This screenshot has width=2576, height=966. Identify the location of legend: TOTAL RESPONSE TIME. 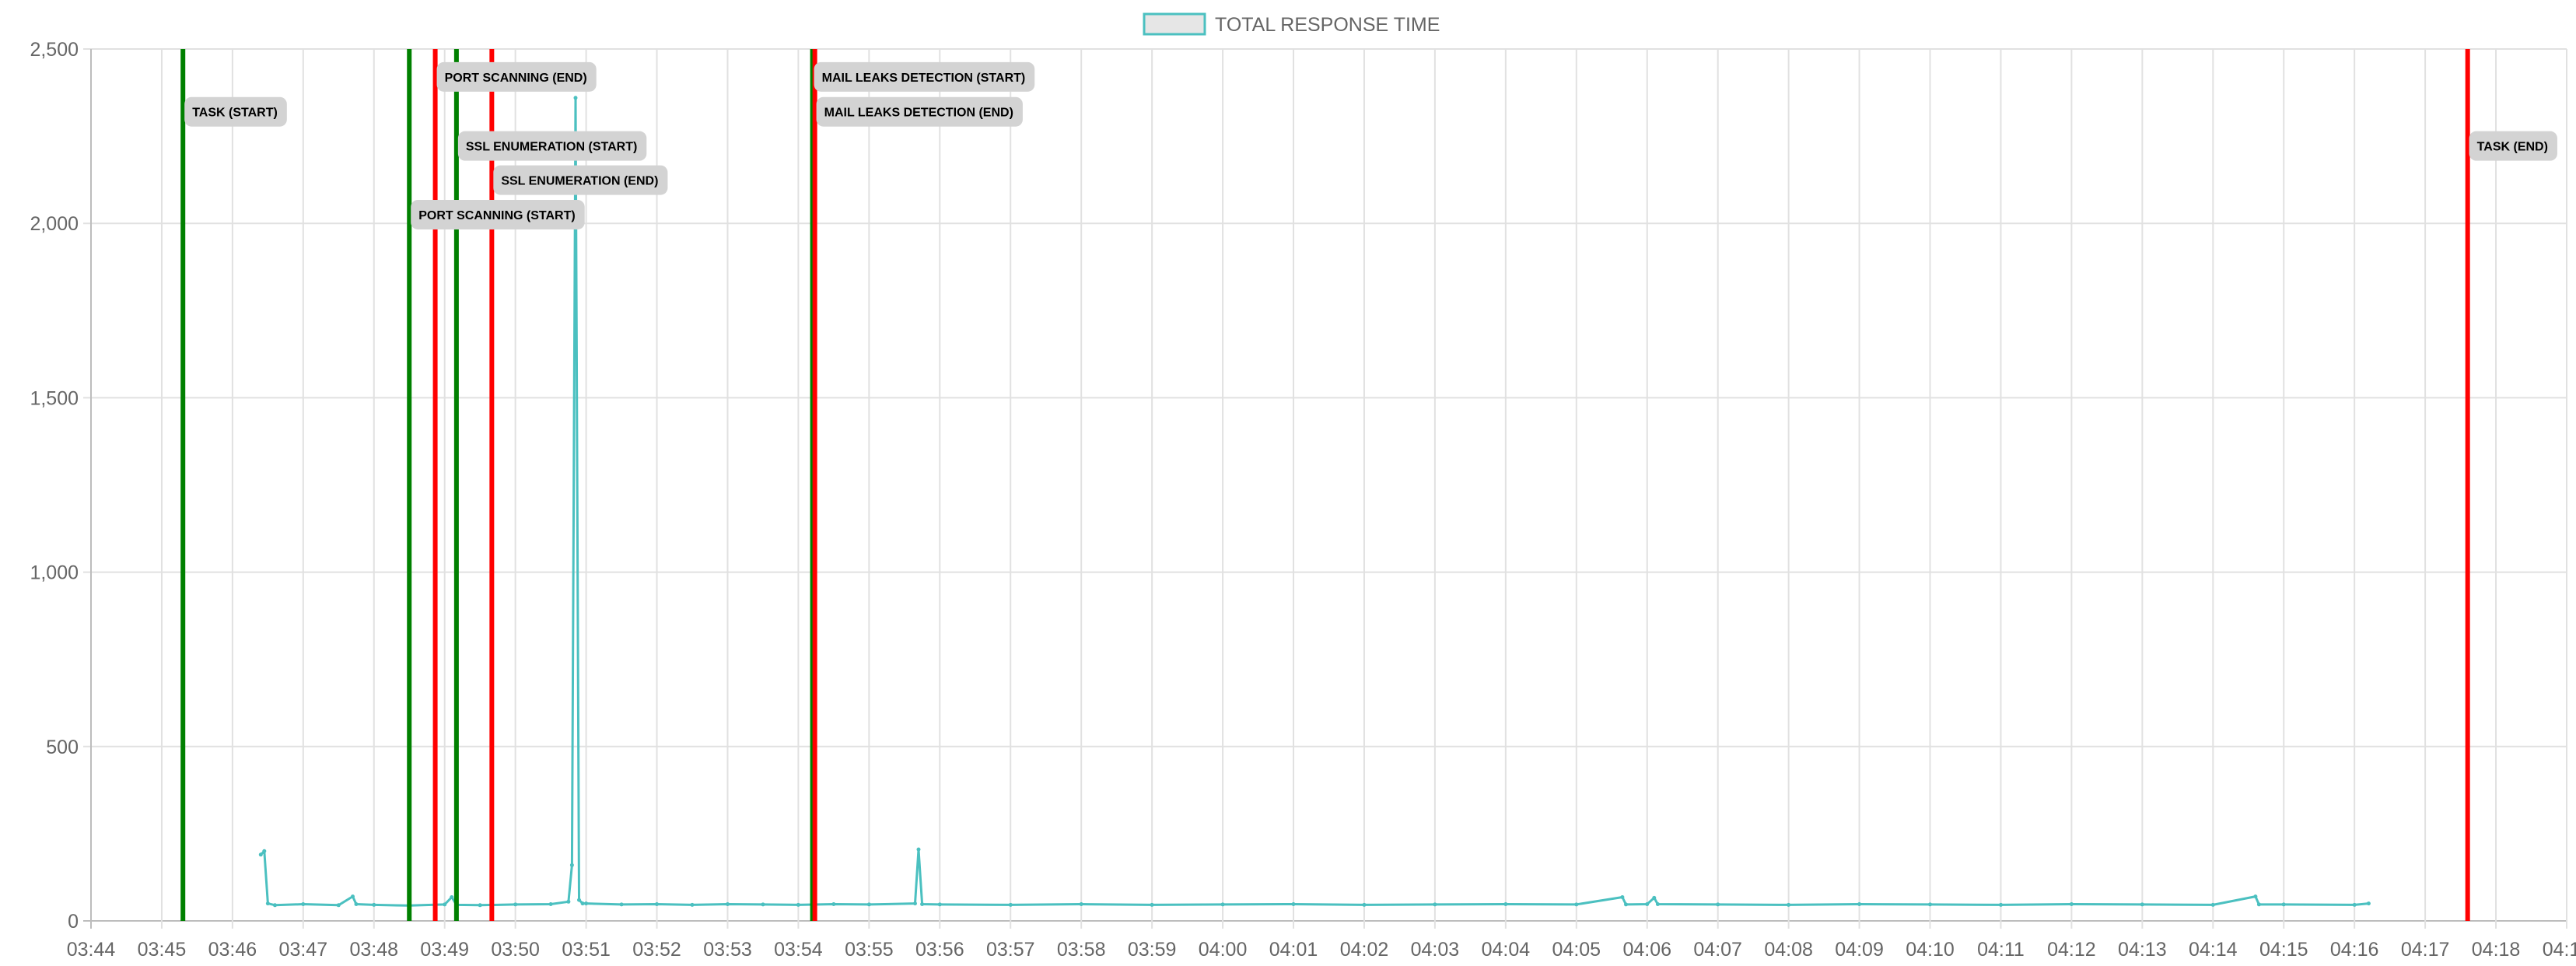
(1292, 24).